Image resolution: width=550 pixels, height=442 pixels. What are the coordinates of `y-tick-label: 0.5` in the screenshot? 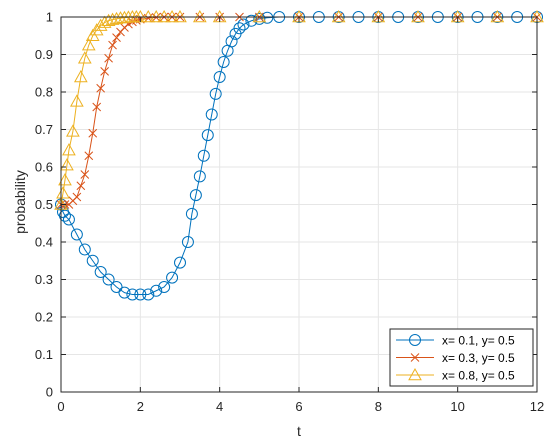 It's located at (44, 204).